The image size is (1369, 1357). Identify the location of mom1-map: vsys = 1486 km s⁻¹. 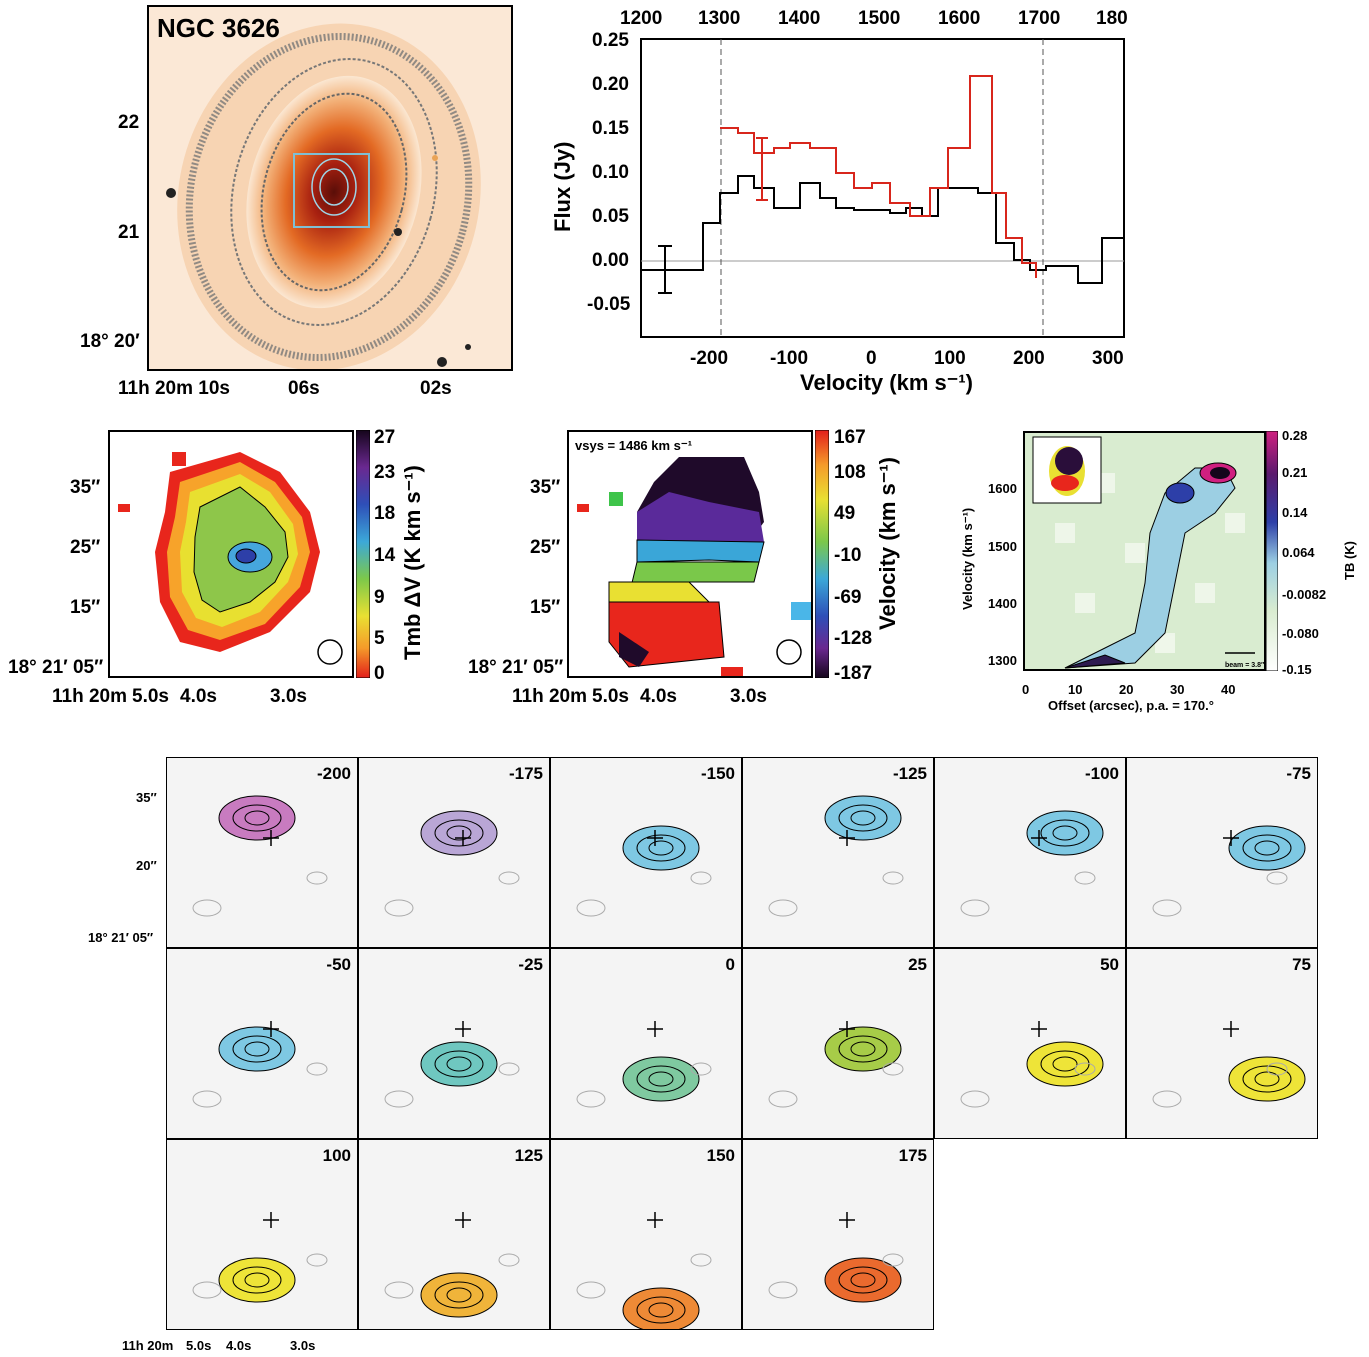
(690, 554).